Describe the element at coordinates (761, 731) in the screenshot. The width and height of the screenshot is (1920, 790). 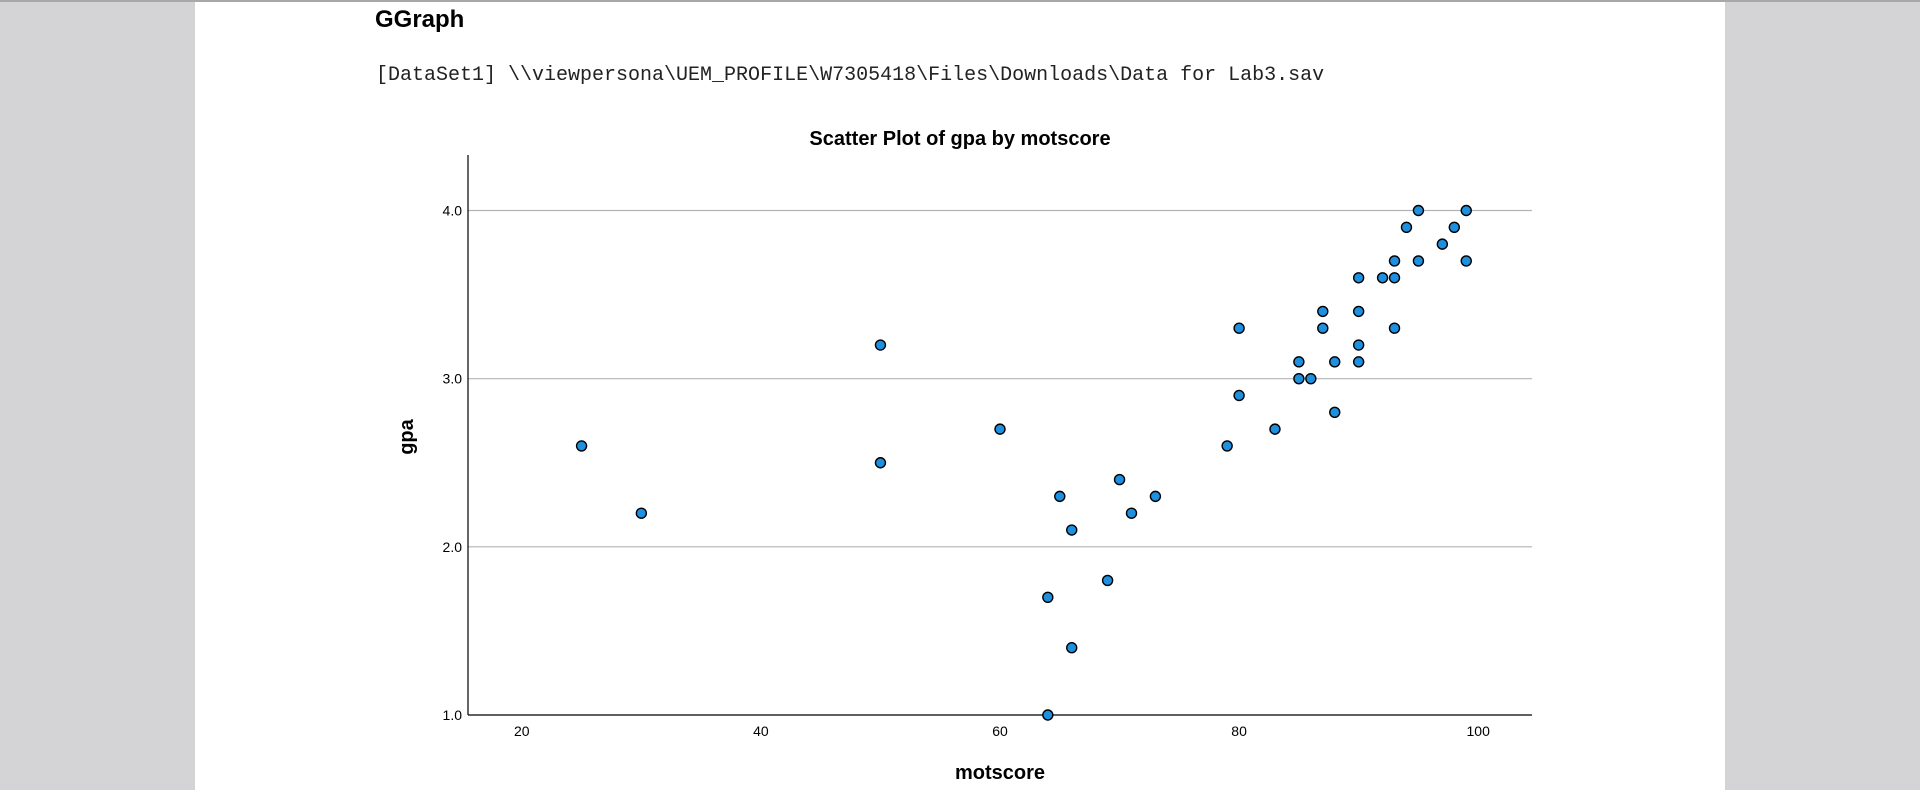
I see `x-tick-label: 40` at that location.